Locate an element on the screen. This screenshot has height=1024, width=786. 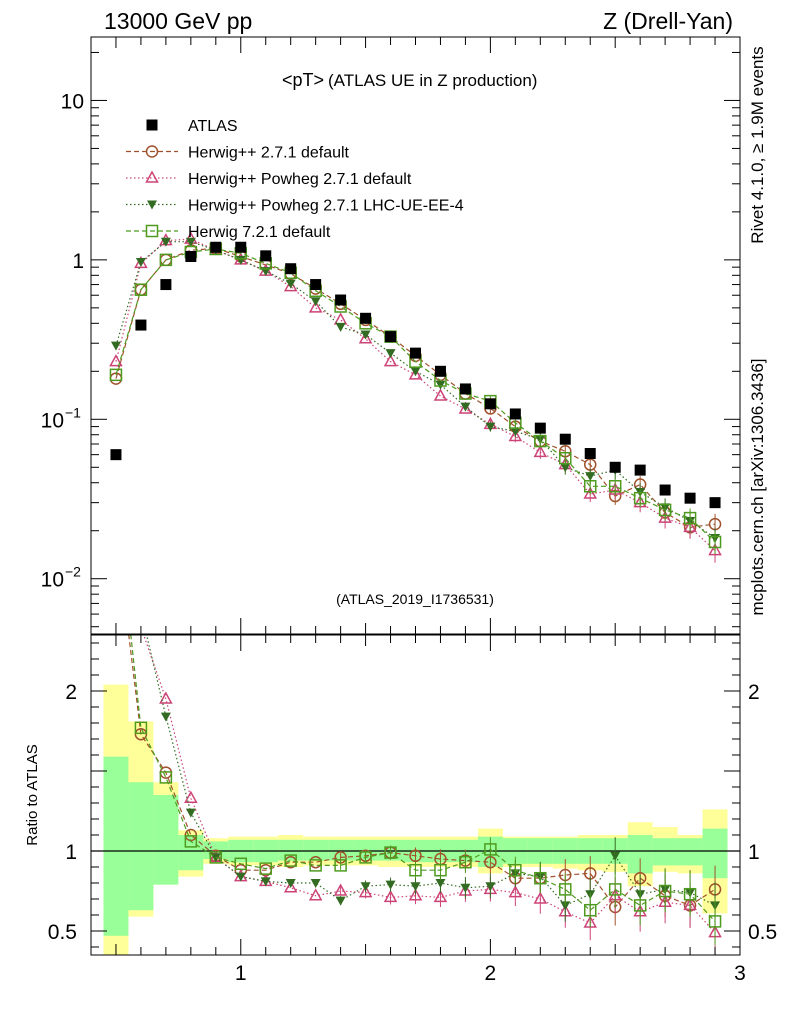
legend-item-powheg_ee4: Herwig++ Powheg 2.7.1 LHC-UE-EE-4 is located at coordinates (295, 206).